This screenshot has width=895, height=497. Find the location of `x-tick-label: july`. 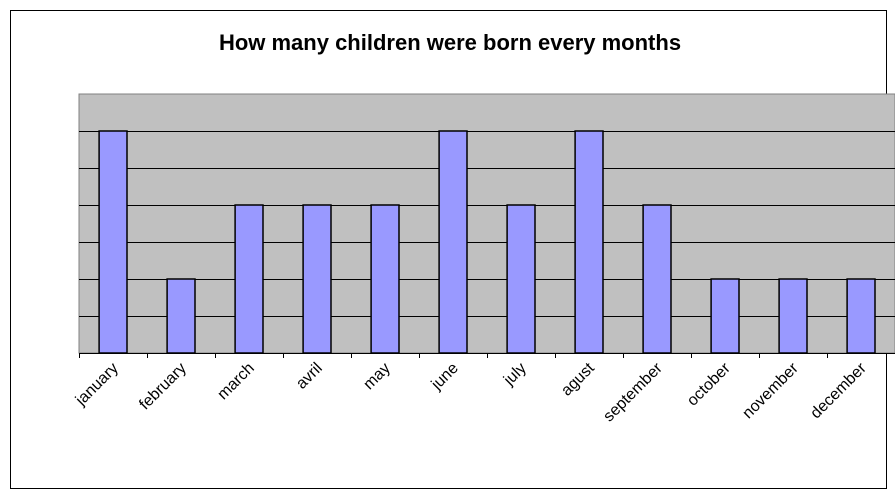

x-tick-label: july is located at coordinates (515, 375).